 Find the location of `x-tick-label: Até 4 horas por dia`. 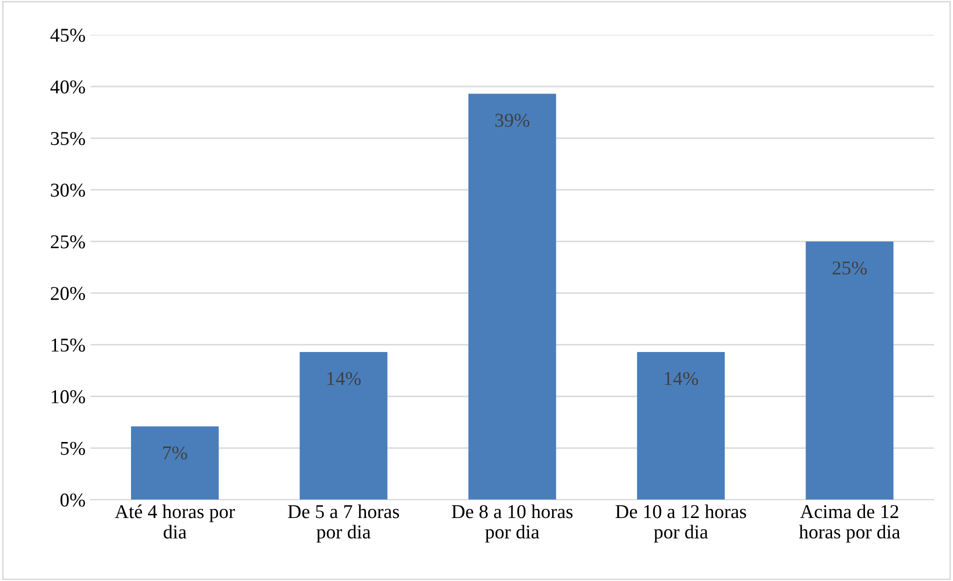

x-tick-label: Até 4 horas por dia is located at coordinates (174, 521).